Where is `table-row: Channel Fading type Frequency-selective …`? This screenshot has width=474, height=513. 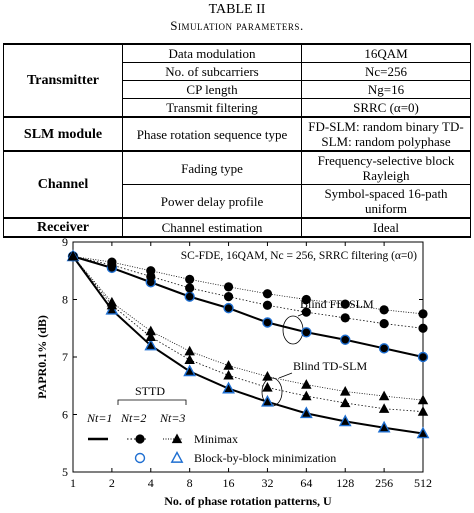
table-row: Channel Fading type Frequency-selective … is located at coordinates (237, 184).